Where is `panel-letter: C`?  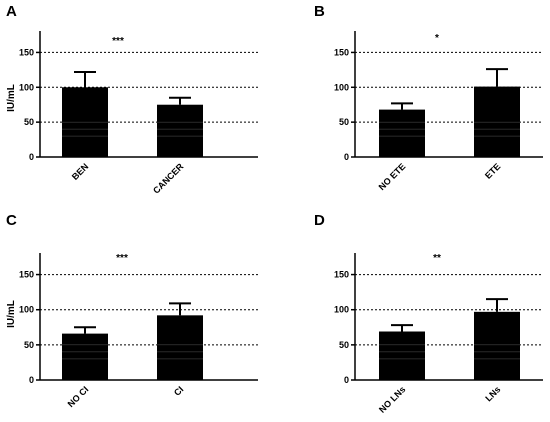 panel-letter: C is located at coordinates (11, 220).